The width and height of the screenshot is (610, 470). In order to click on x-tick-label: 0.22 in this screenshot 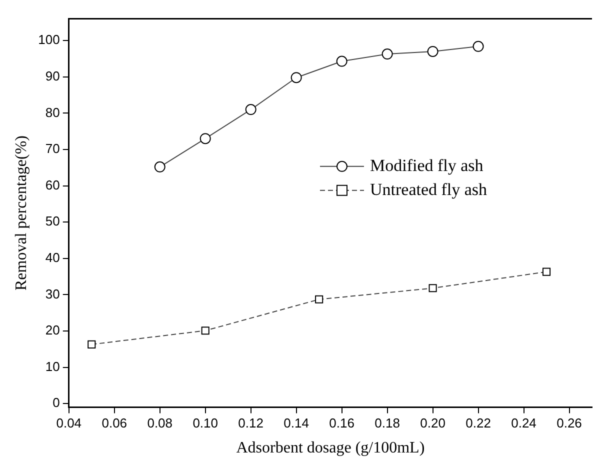, I will do `click(478, 423)`.